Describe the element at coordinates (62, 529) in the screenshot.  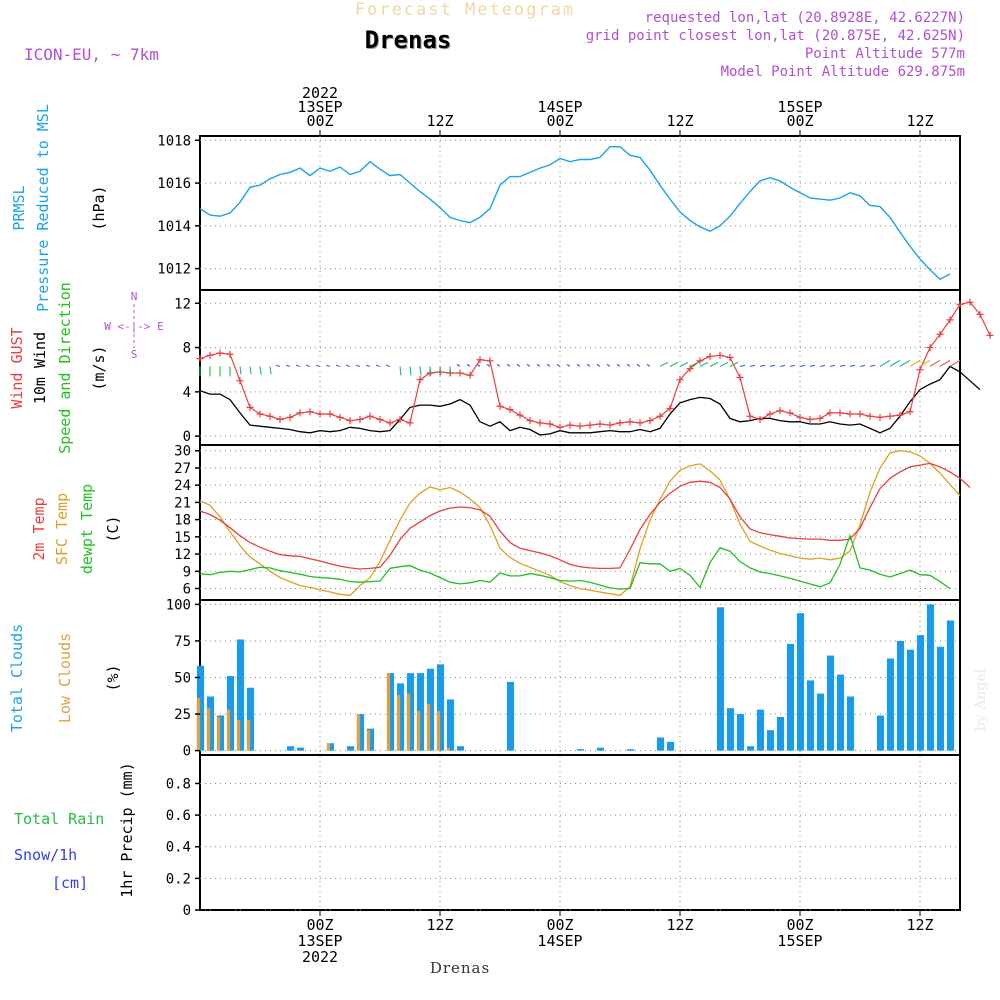
I see `label-sfc-temp: SFC Temp` at that location.